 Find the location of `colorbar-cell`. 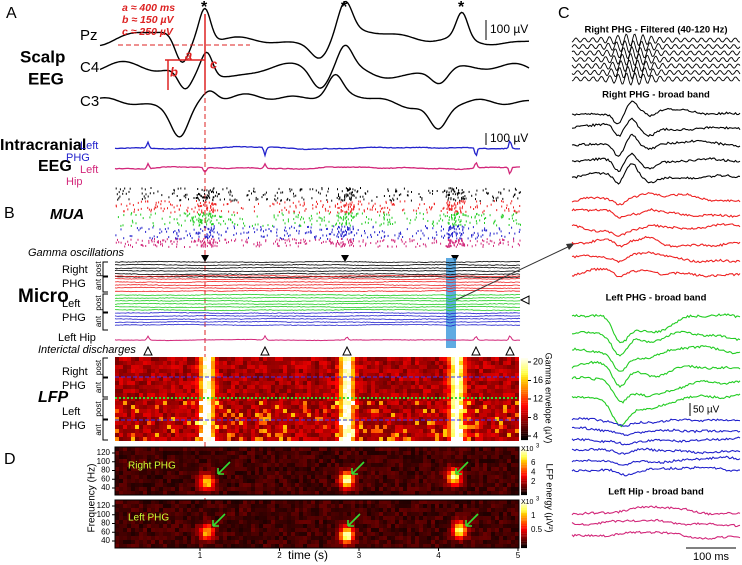

colorbar-cell is located at coordinates (524, 430).